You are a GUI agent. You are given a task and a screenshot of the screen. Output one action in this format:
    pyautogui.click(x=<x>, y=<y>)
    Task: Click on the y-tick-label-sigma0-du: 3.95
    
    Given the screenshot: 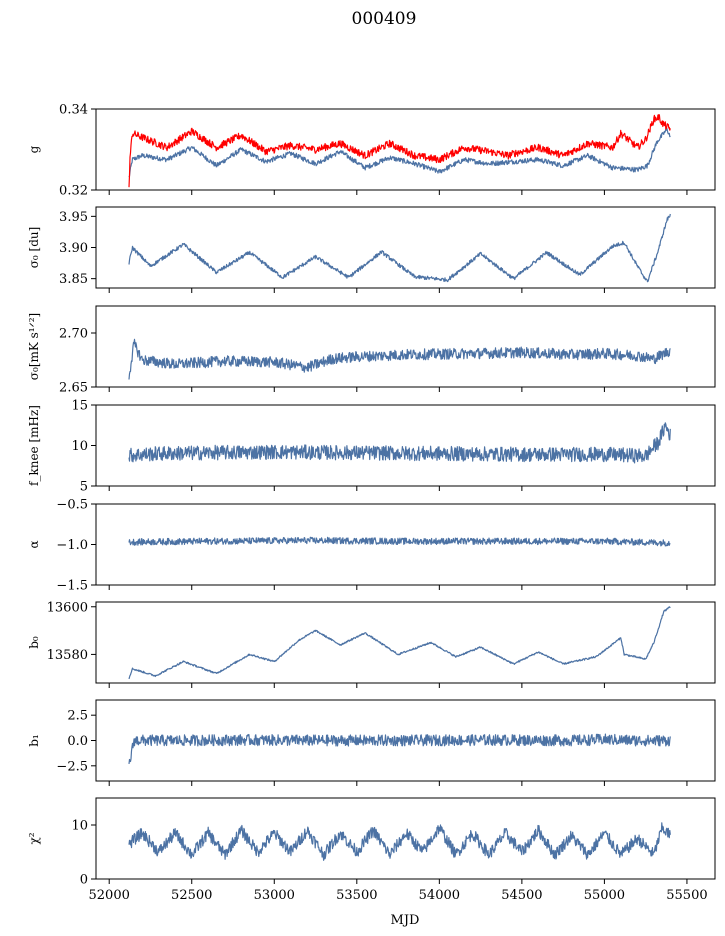 What is the action you would take?
    pyautogui.click(x=73, y=217)
    